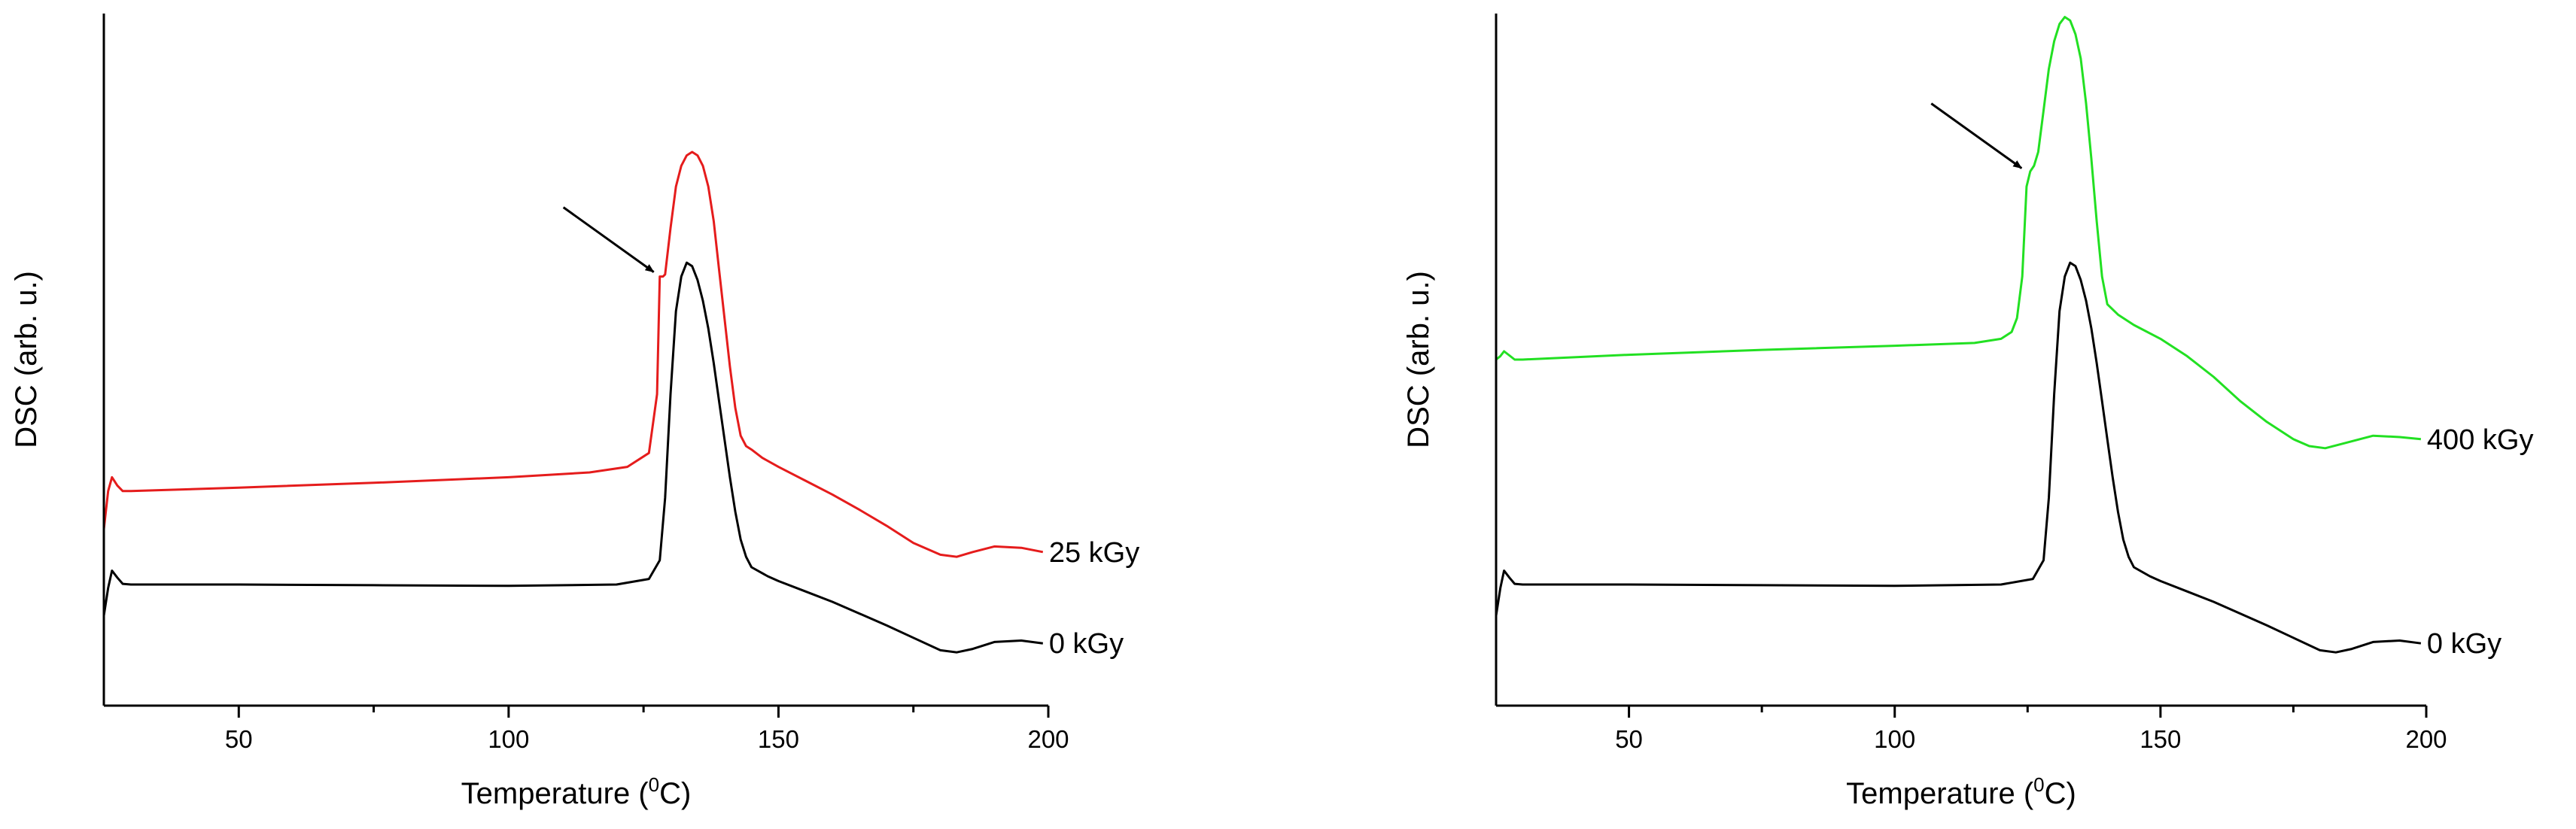 The height and width of the screenshot is (829, 2576). What do you see at coordinates (1094, 553) in the screenshot?
I see `series-label: 25 kGy` at bounding box center [1094, 553].